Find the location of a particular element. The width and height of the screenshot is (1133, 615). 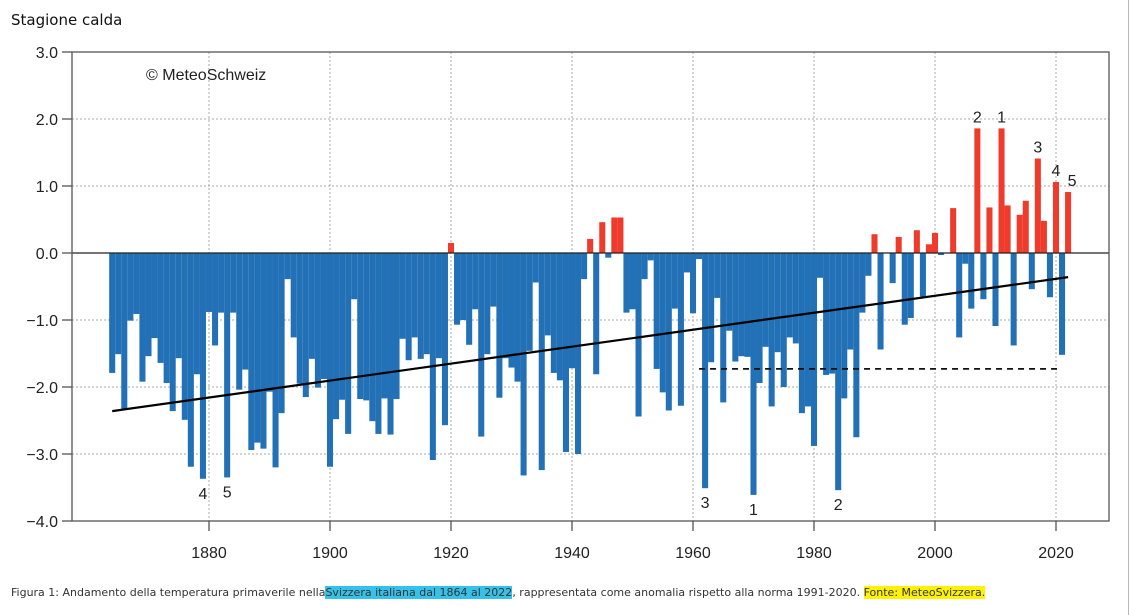

bar-1952 is located at coordinates (644, 266).